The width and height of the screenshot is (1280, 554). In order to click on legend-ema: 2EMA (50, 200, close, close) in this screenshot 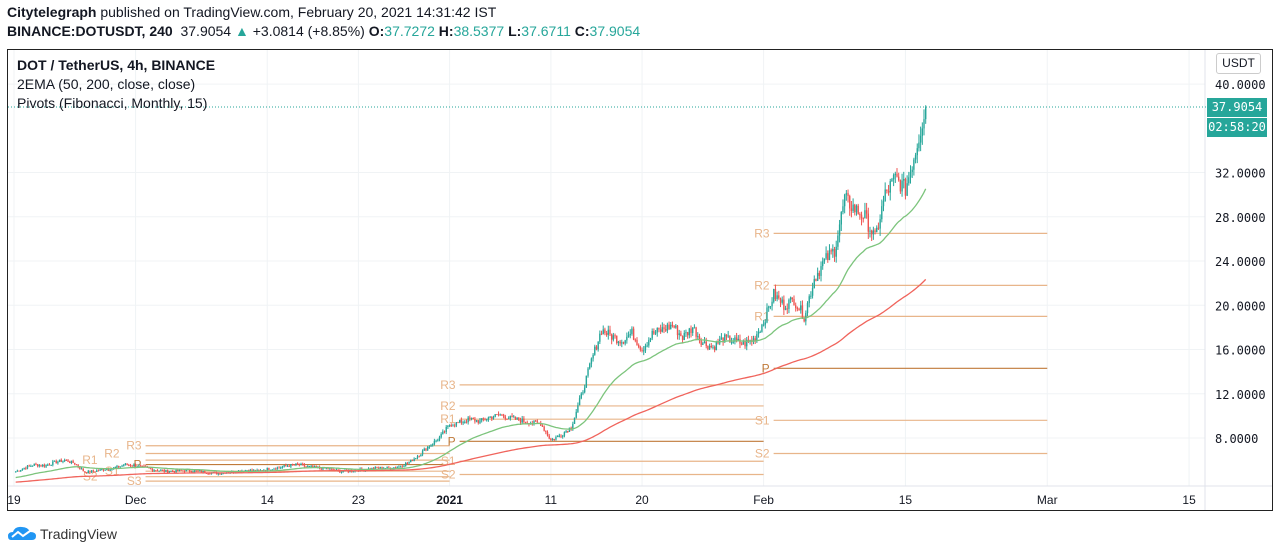, I will do `click(106, 84)`.